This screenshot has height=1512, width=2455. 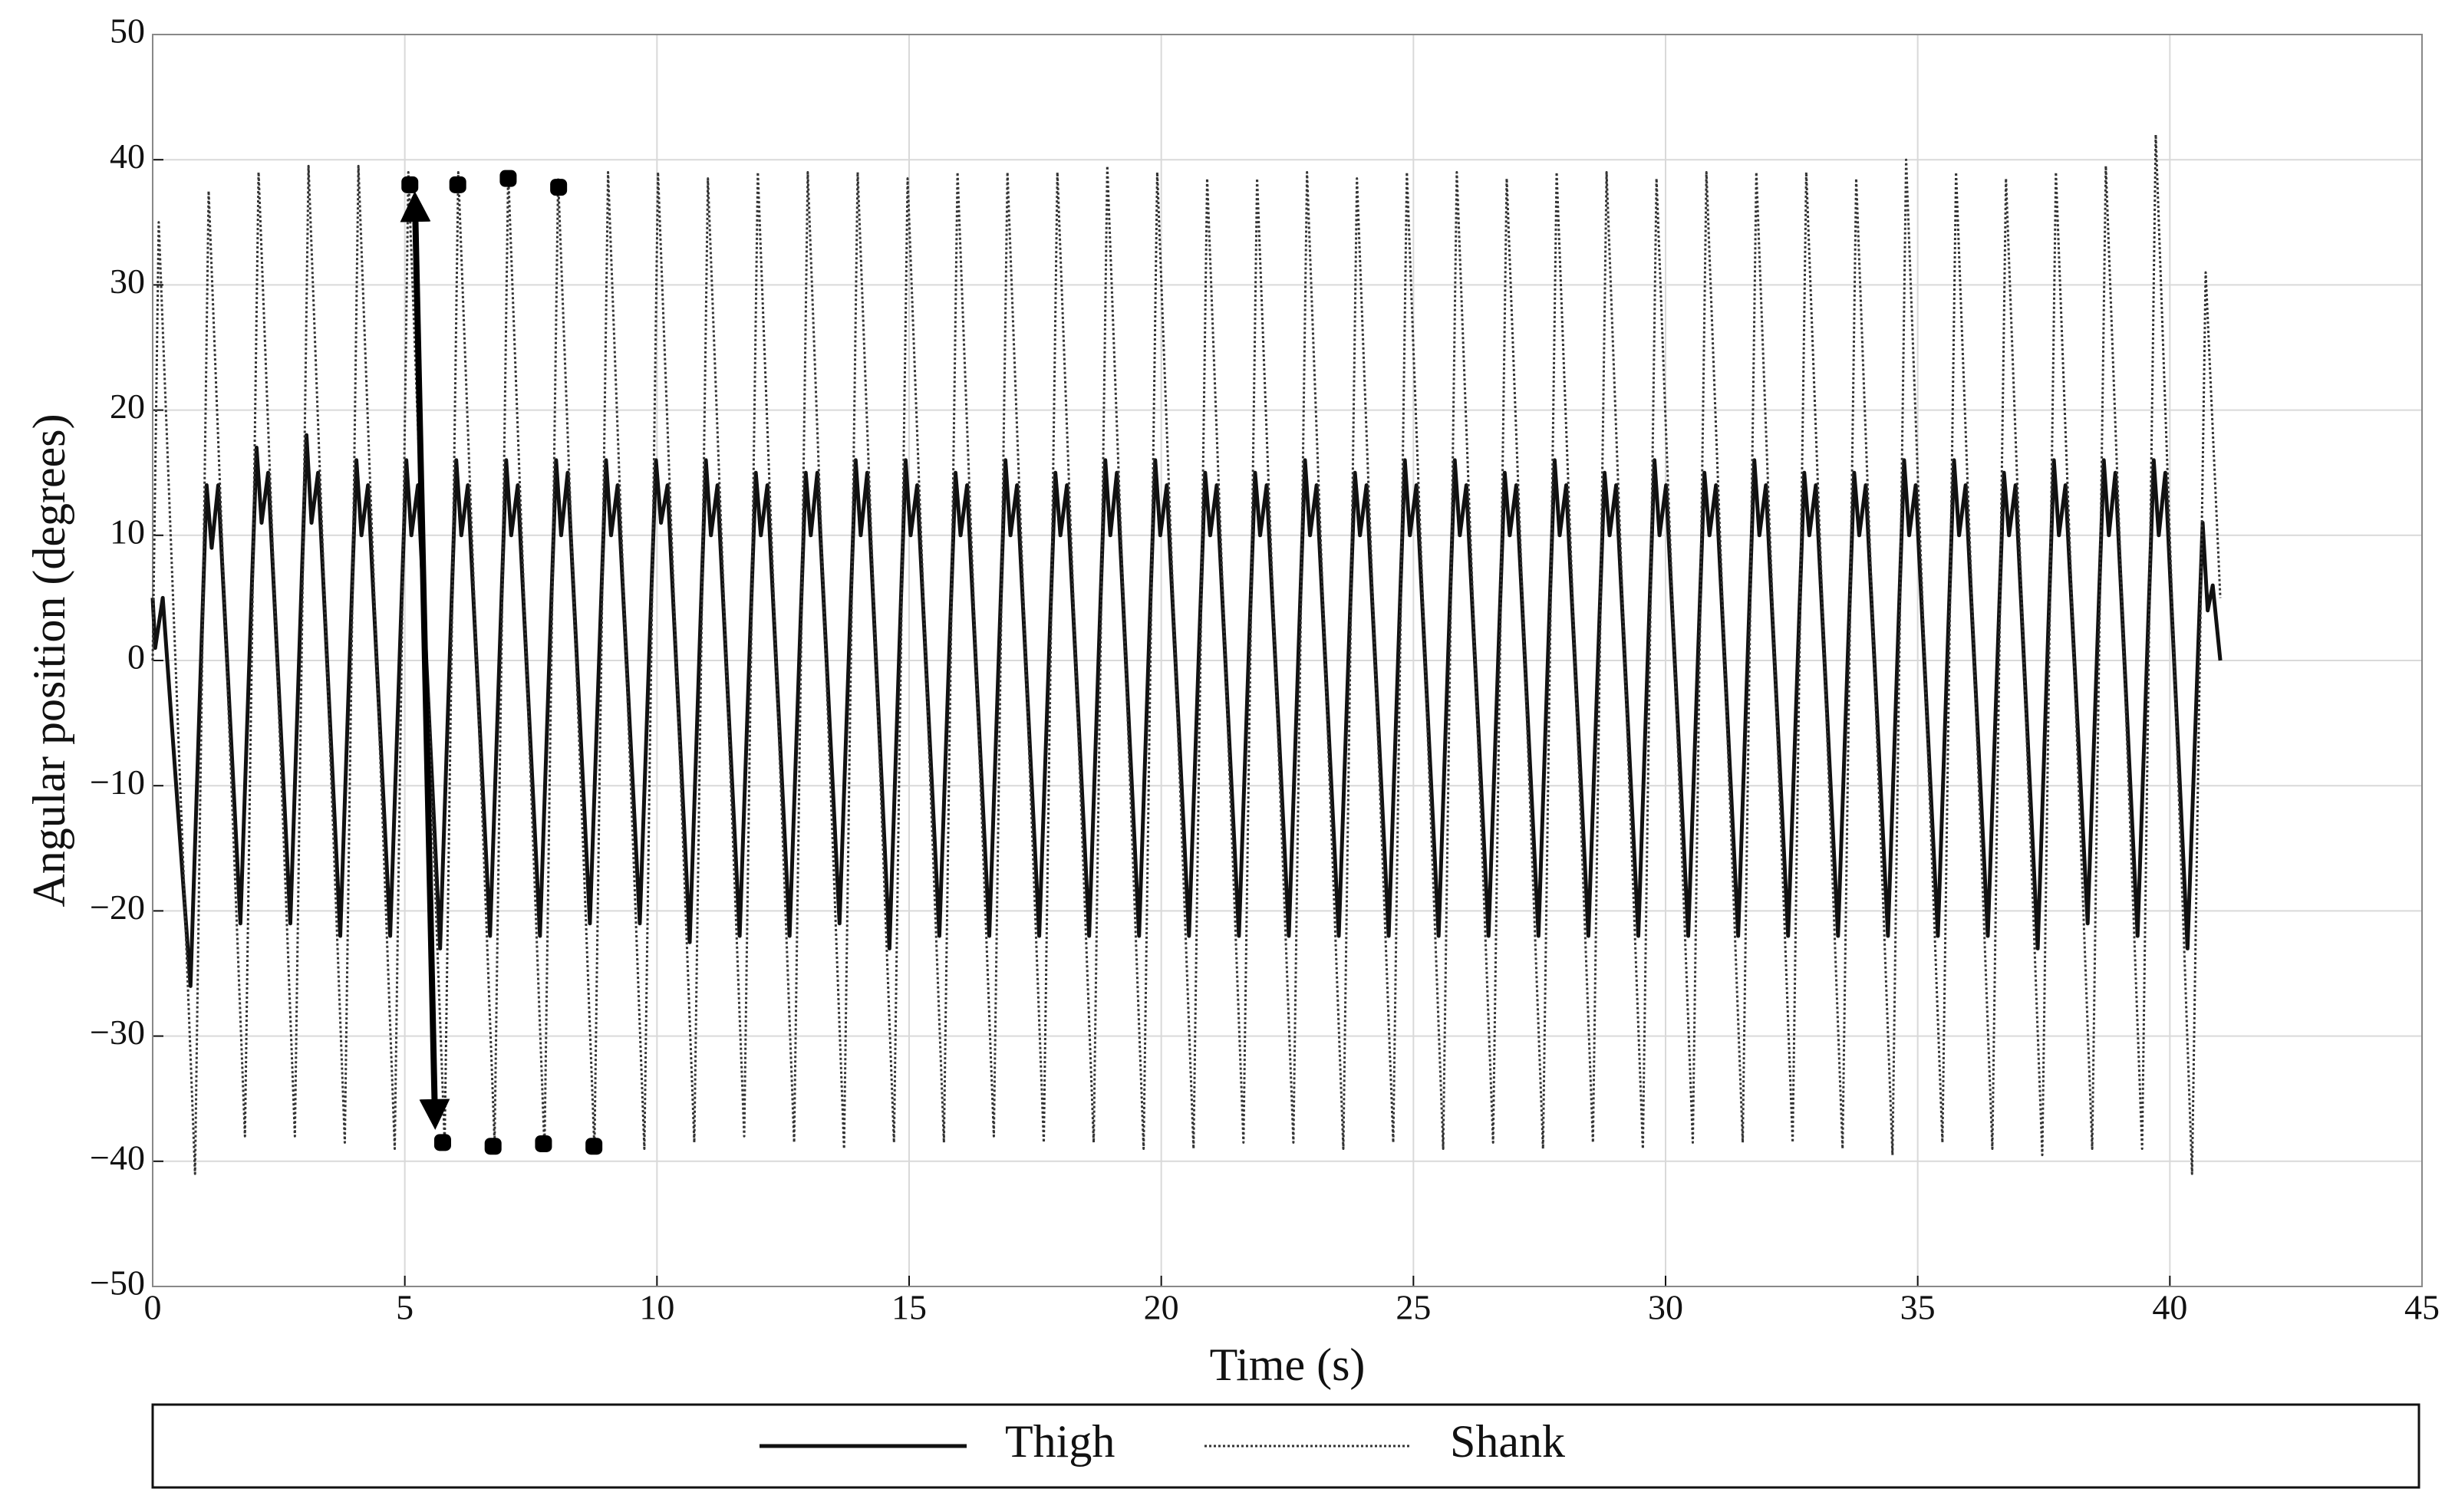 What do you see at coordinates (1666, 1307) in the screenshot?
I see `x-tick-label: 30` at bounding box center [1666, 1307].